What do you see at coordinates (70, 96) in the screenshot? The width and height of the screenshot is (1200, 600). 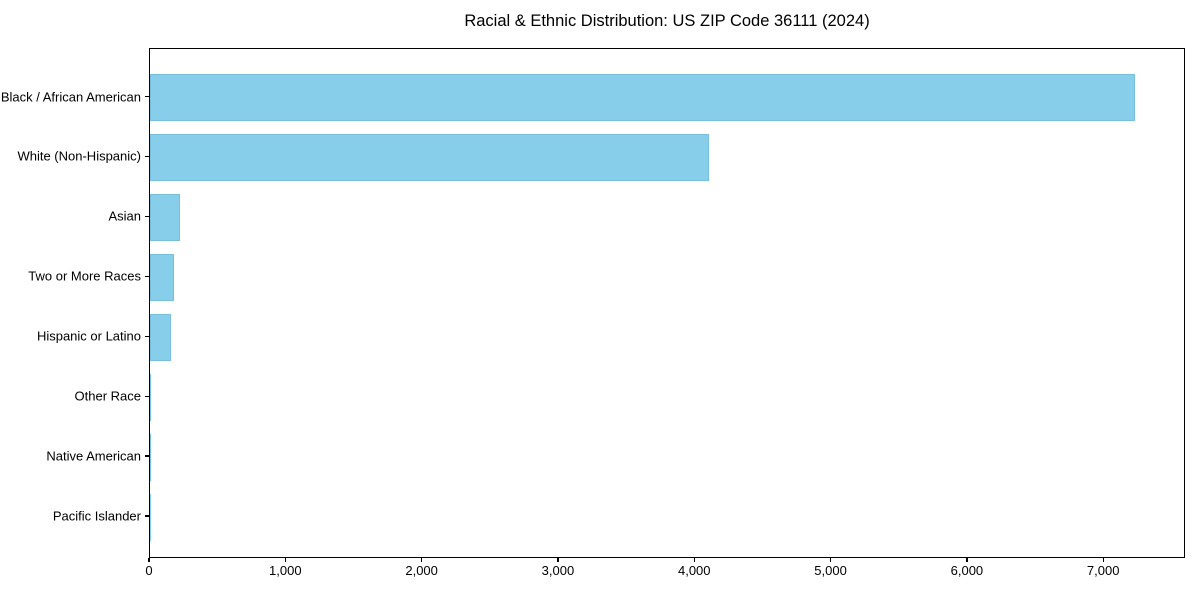 I see `y-tick-label: Black / African American` at bounding box center [70, 96].